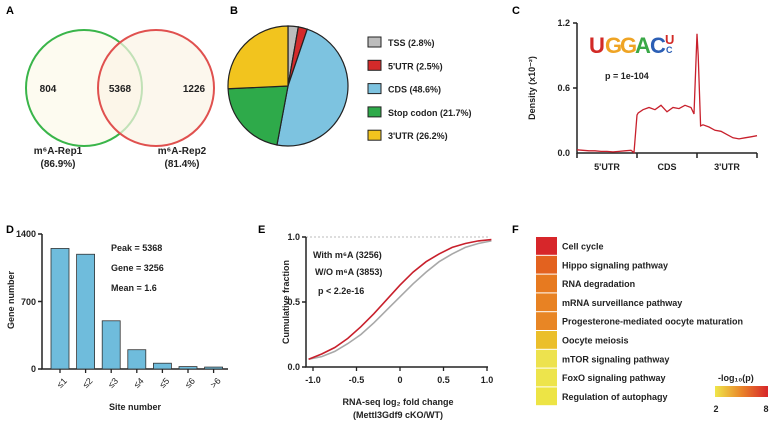 Image resolution: width=780 pixels, height=421 pixels. What do you see at coordinates (62, 383) in the screenshot?
I see `bar-xtick: ≤1` at bounding box center [62, 383].